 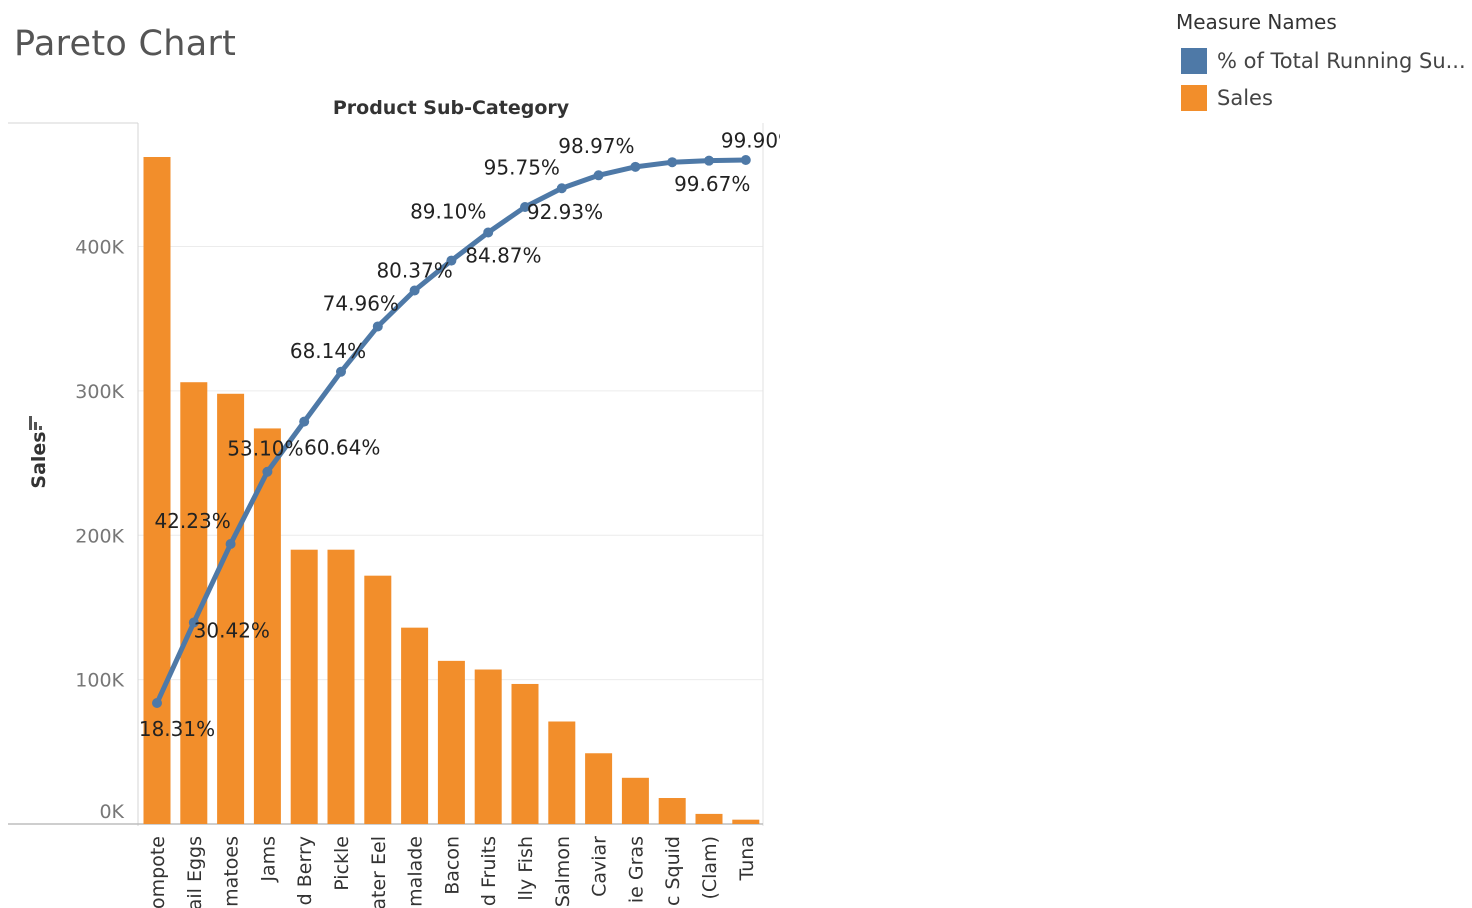 I want to click on y-tick-labels: 0K 100K 200K 300K 400K, so click(x=99, y=530).